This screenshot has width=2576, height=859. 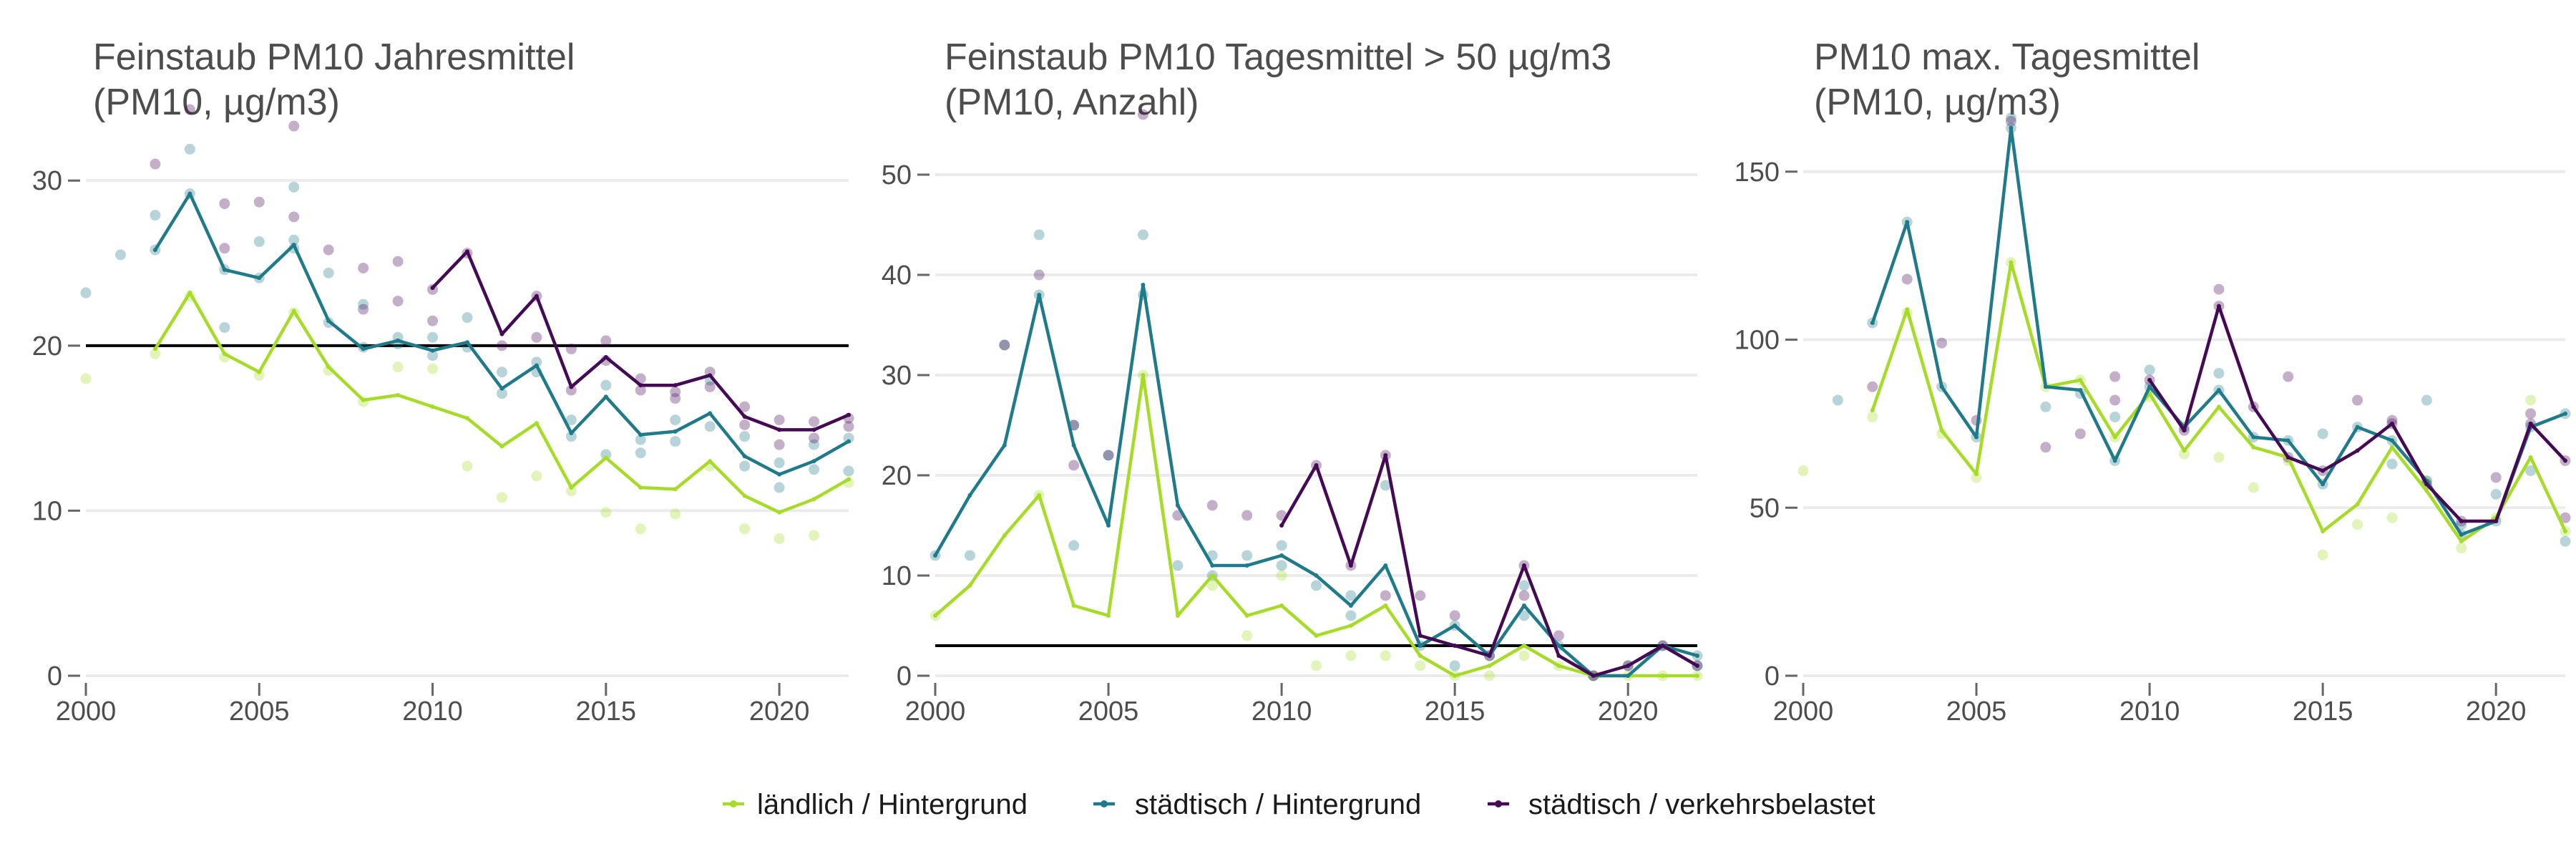 What do you see at coordinates (1108, 712) in the screenshot?
I see `x-tick-label: 2005` at bounding box center [1108, 712].